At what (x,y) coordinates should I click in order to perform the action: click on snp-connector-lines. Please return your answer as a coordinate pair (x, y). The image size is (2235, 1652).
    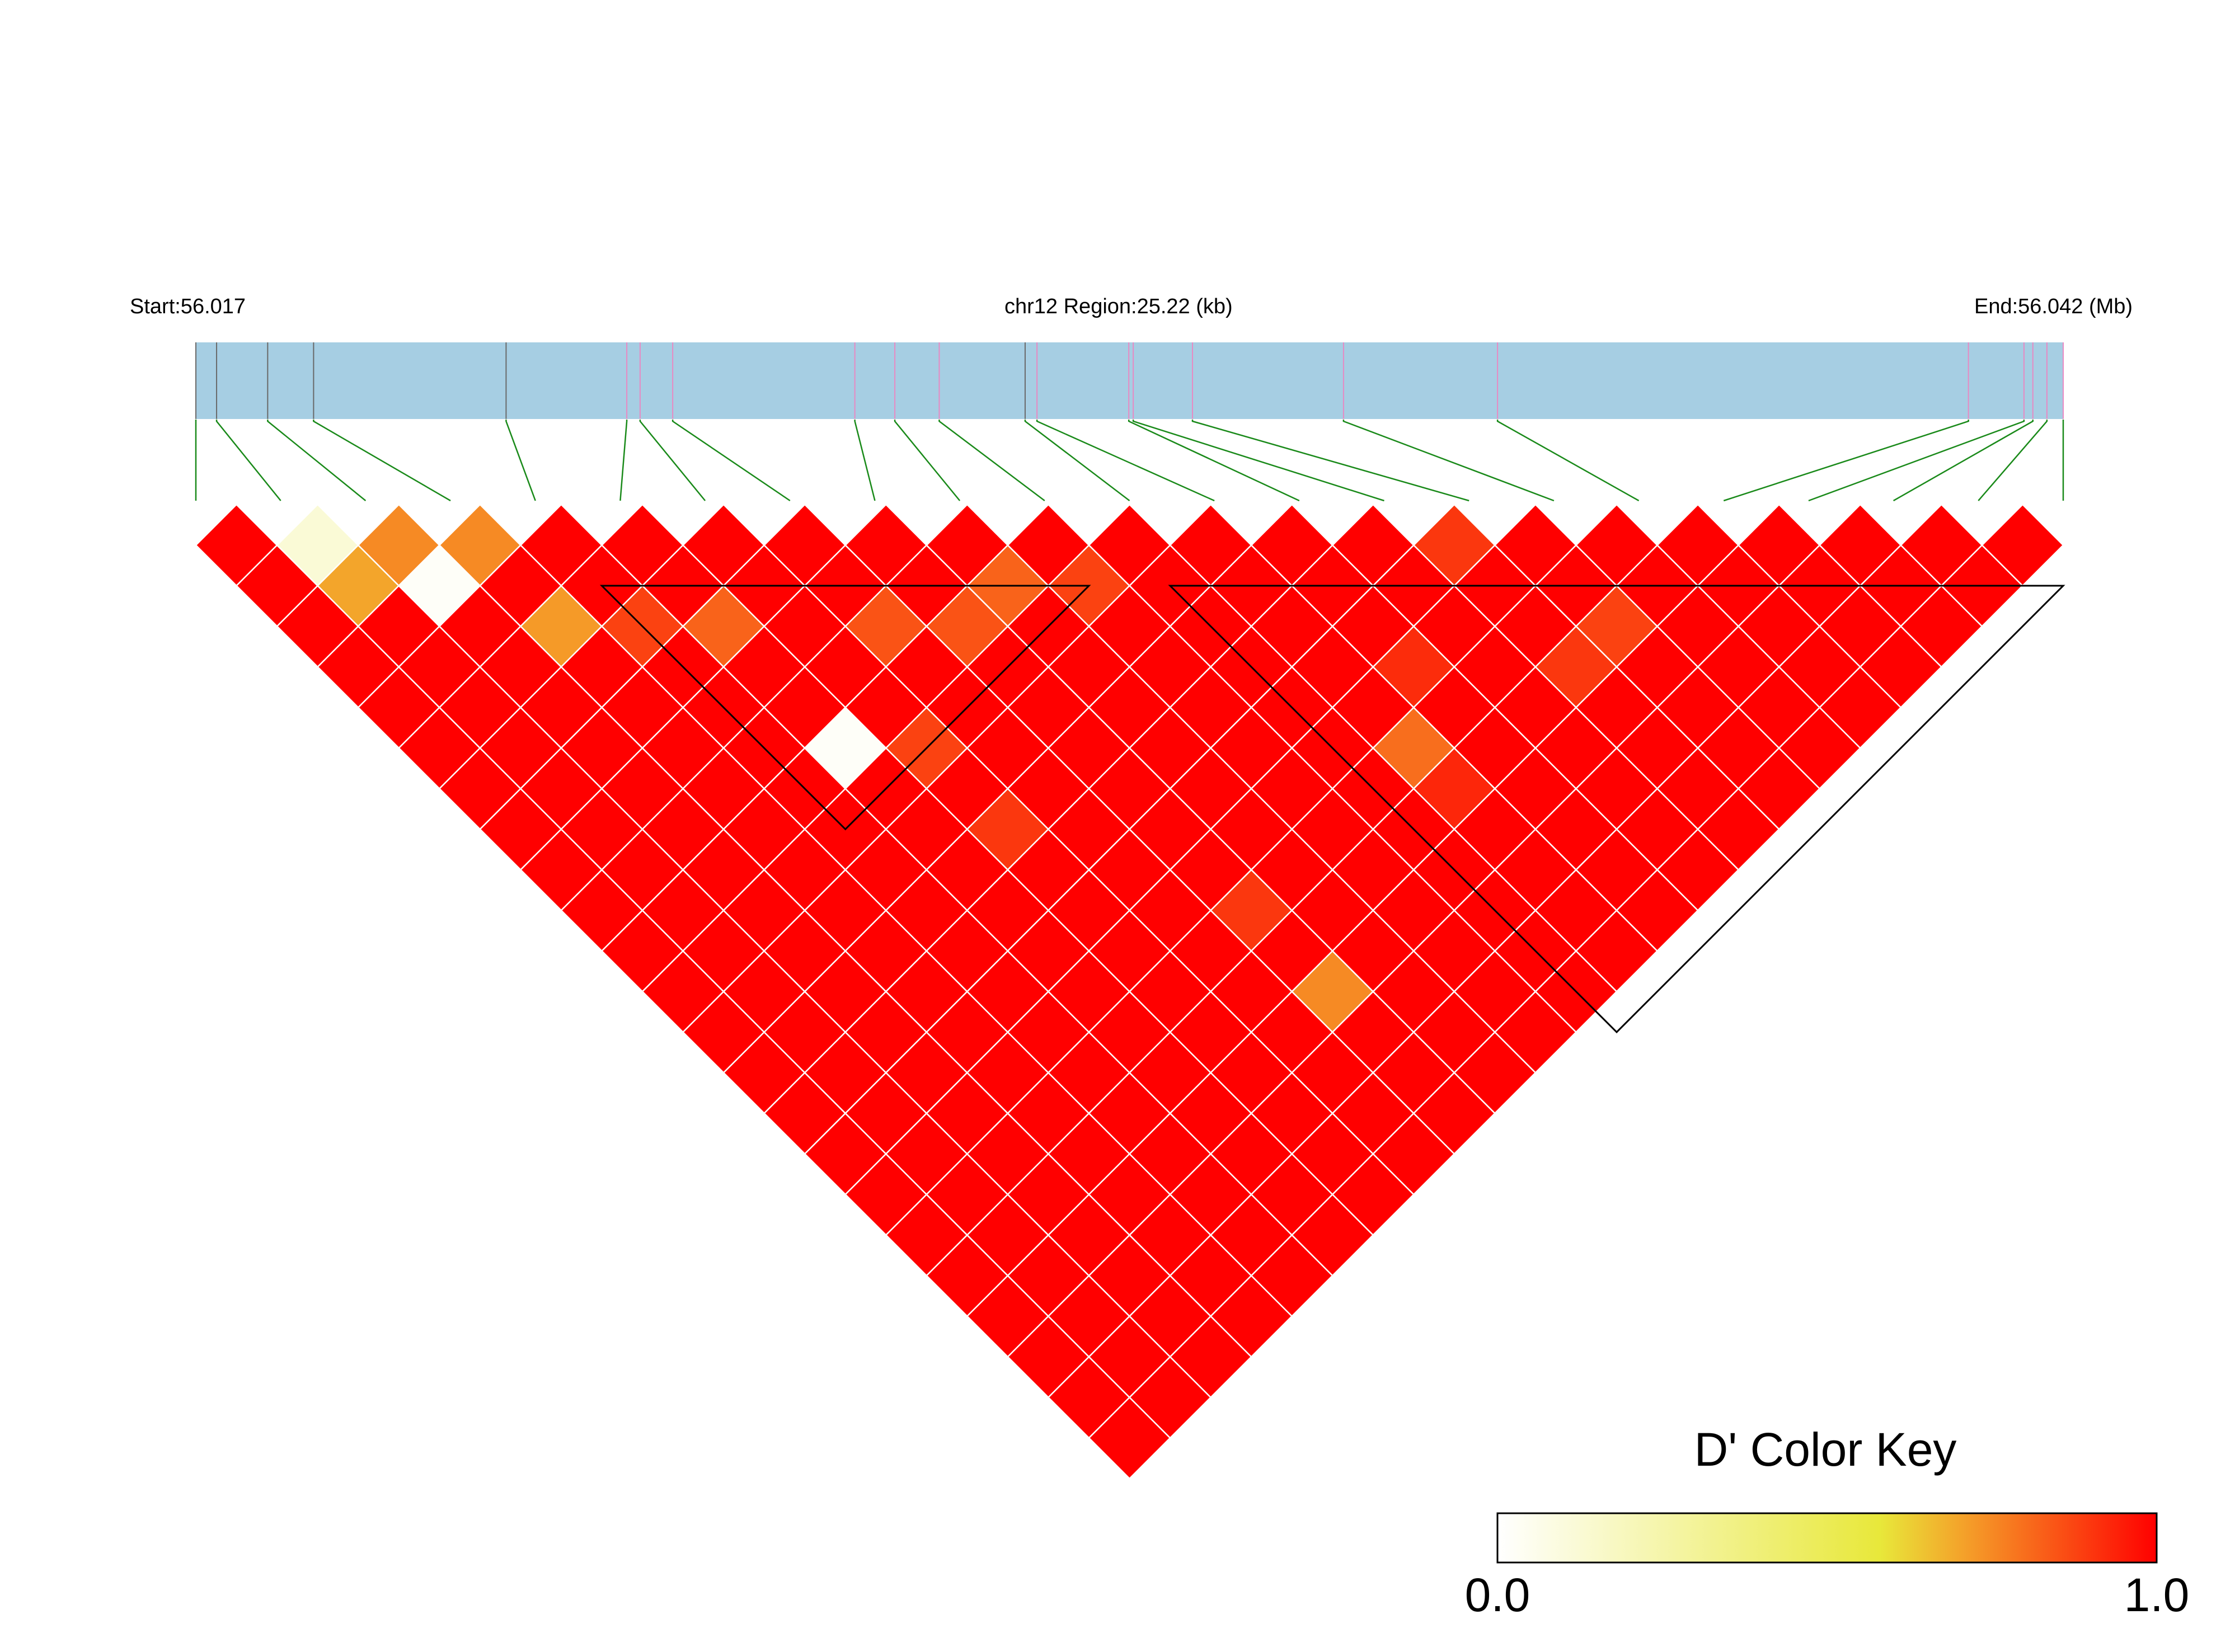
    Looking at the image, I should click on (1129, 461).